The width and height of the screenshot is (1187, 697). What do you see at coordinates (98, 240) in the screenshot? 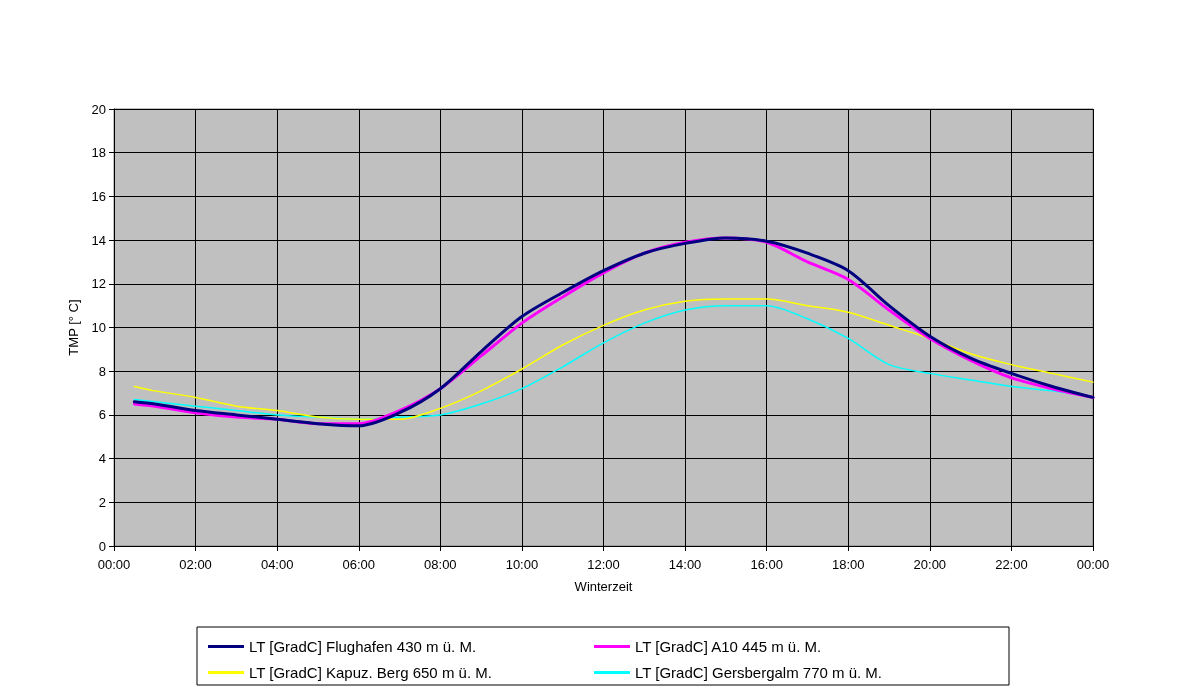
I see `y-tick-label: 14` at bounding box center [98, 240].